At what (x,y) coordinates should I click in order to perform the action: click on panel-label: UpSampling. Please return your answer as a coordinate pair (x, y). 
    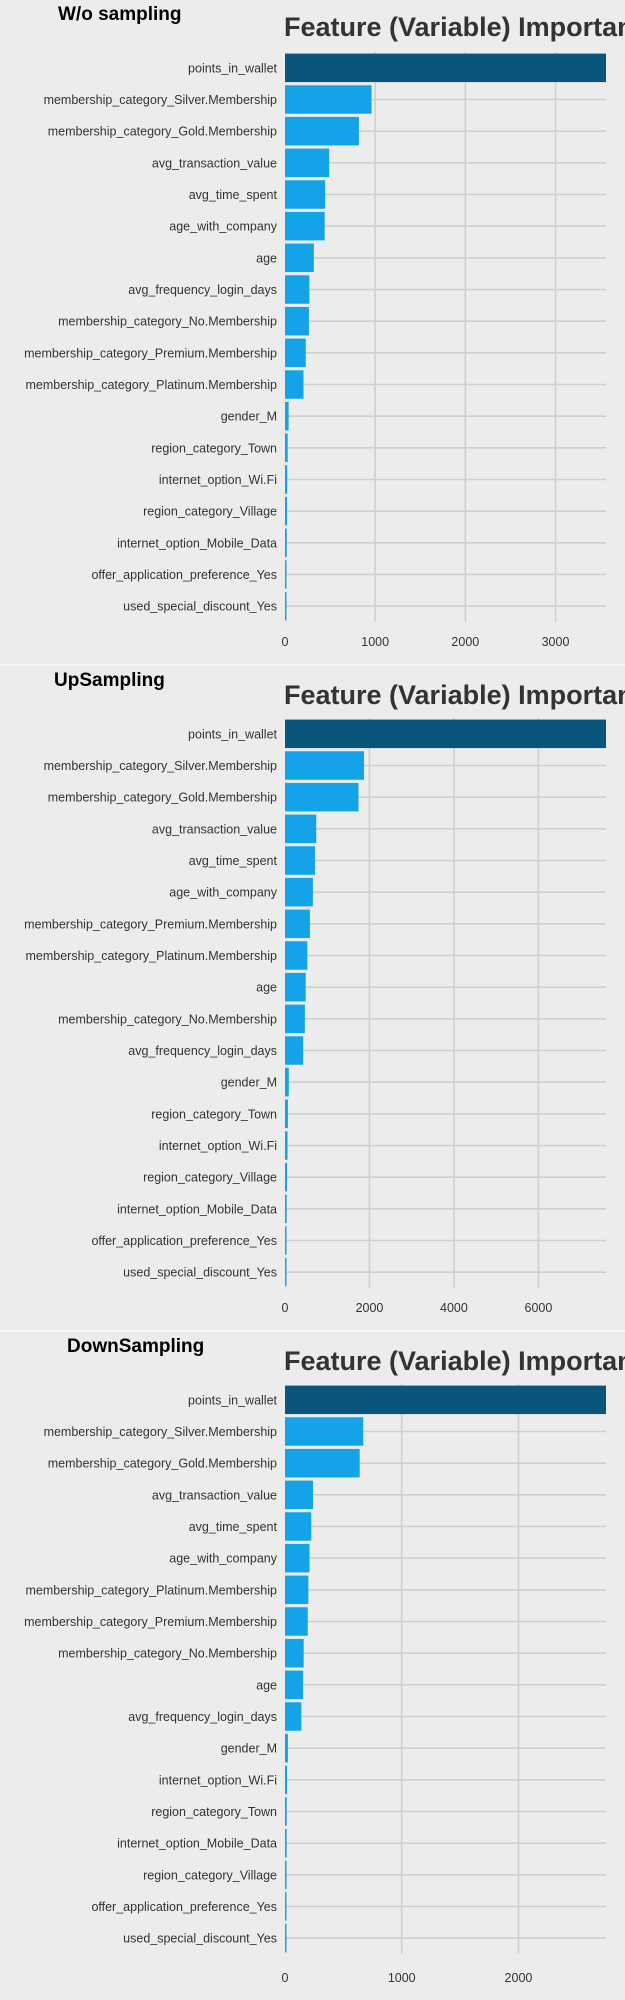
    Looking at the image, I should click on (109, 680).